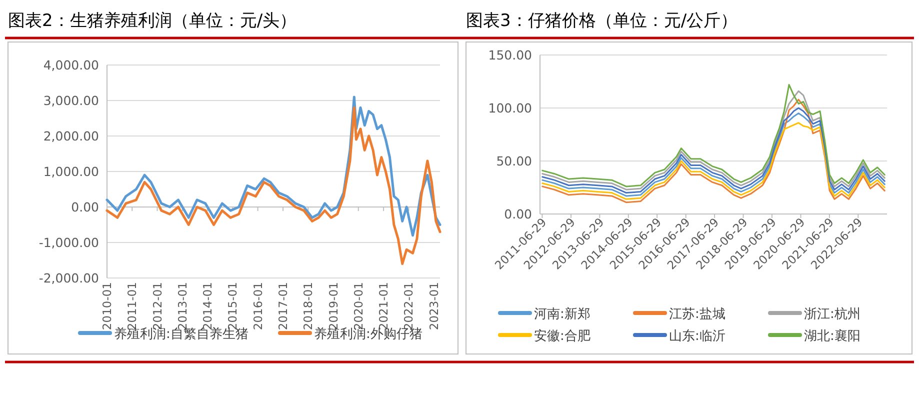 This screenshot has width=919, height=398. Describe the element at coordinates (107, 306) in the screenshot. I see `x-tick-label: 2010-01` at that location.